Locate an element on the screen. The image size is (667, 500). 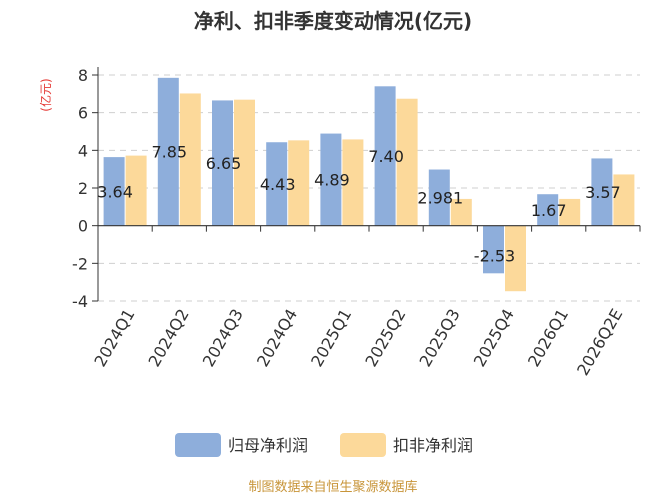
y-tick-label-1: -2 is located at coordinates (80, 263).